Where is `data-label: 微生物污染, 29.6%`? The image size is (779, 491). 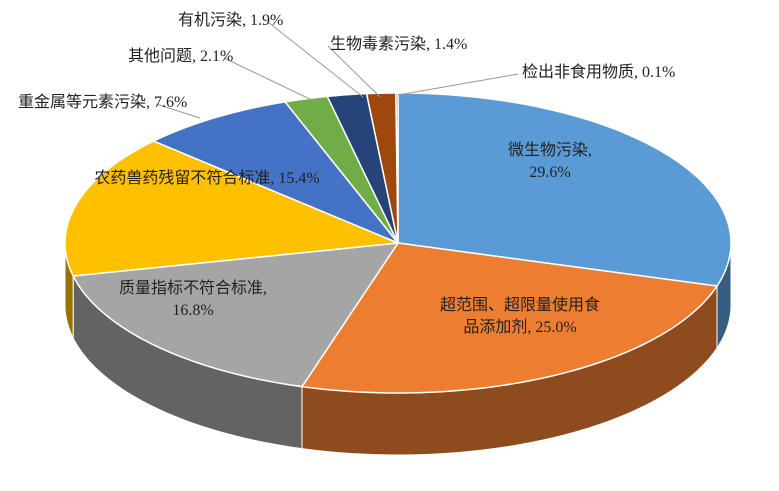
data-label: 微生物污染, 29.6% is located at coordinates (549, 161).